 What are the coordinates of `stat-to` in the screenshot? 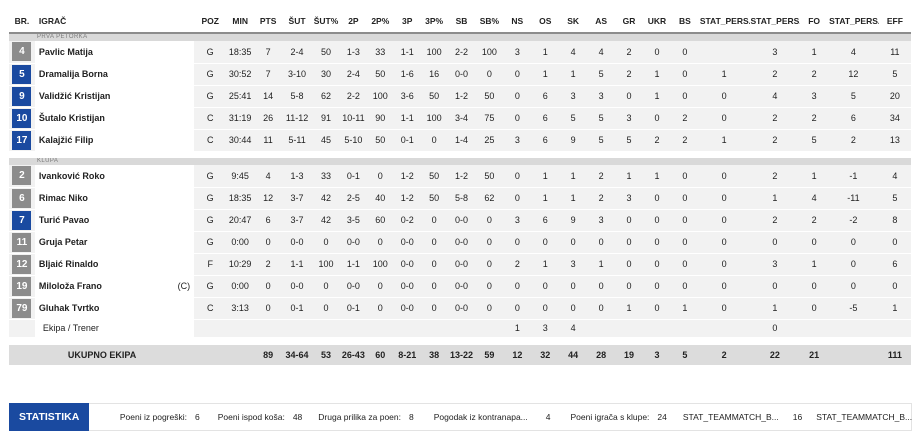 It's located at (629, 330).